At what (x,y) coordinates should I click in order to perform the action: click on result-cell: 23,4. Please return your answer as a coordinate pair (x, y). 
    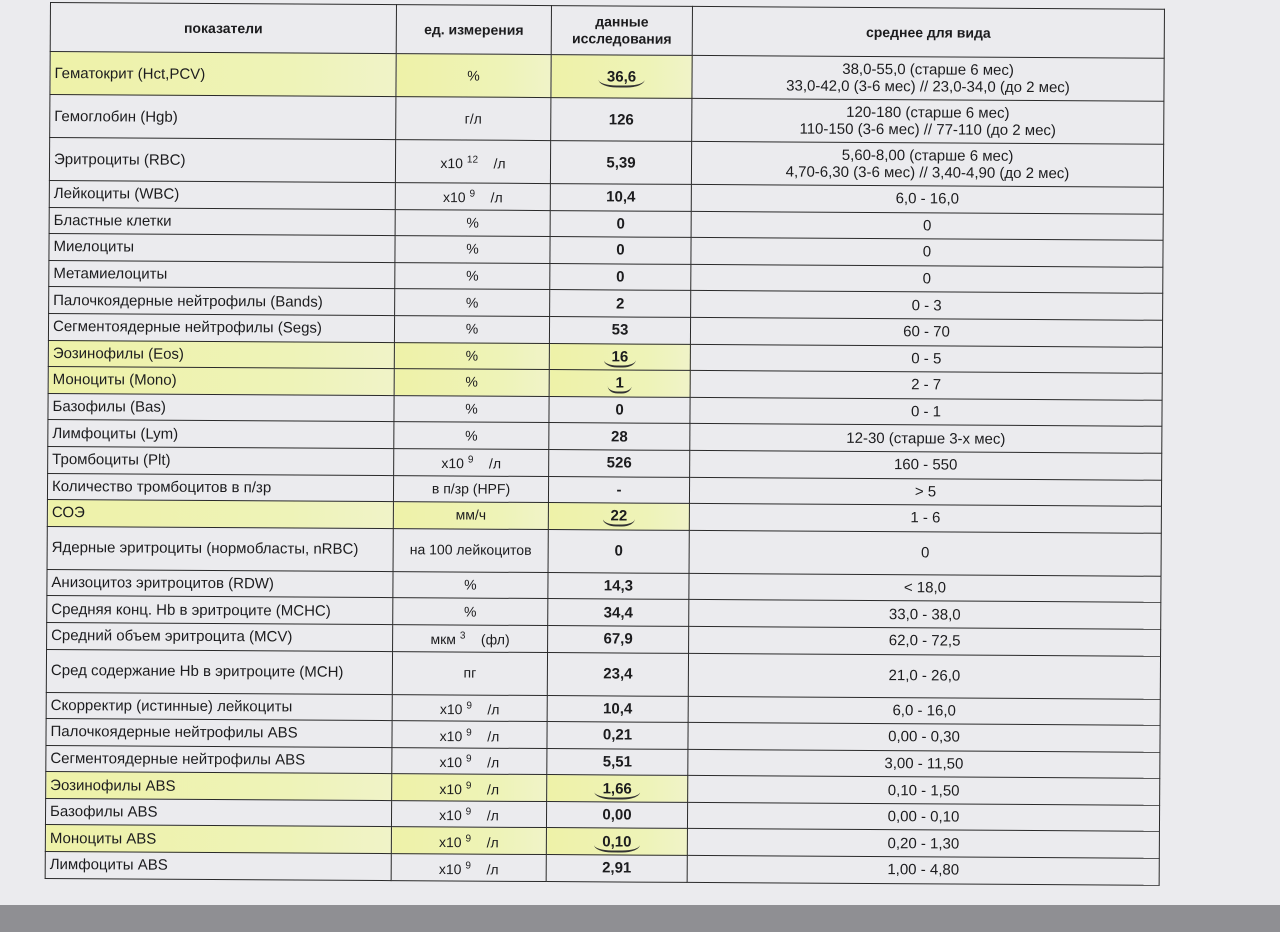
    Looking at the image, I should click on (618, 674).